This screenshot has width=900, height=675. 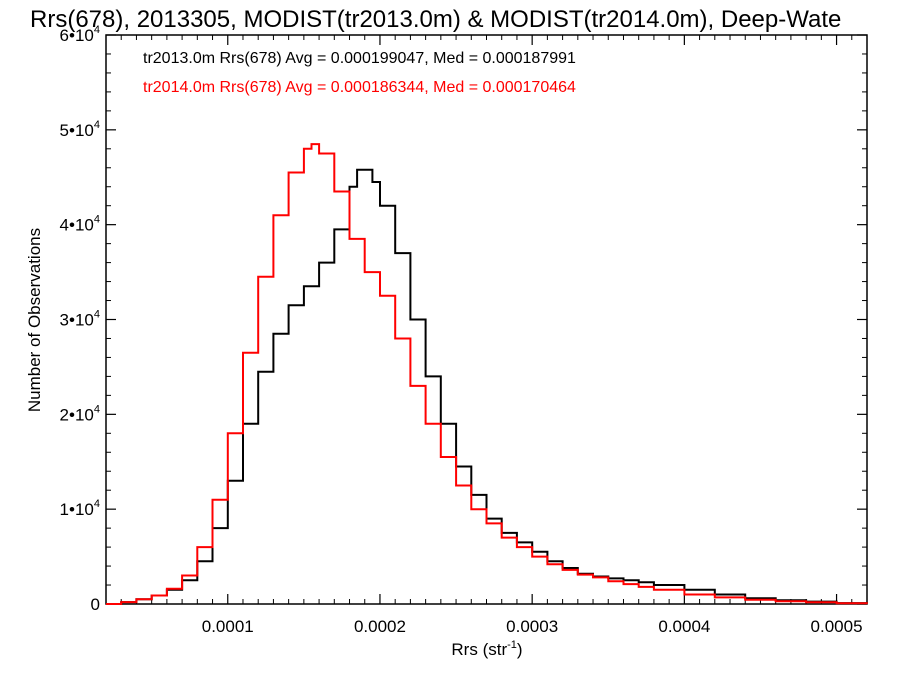 I want to click on x-axis-label-end: ), so click(x=520, y=649).